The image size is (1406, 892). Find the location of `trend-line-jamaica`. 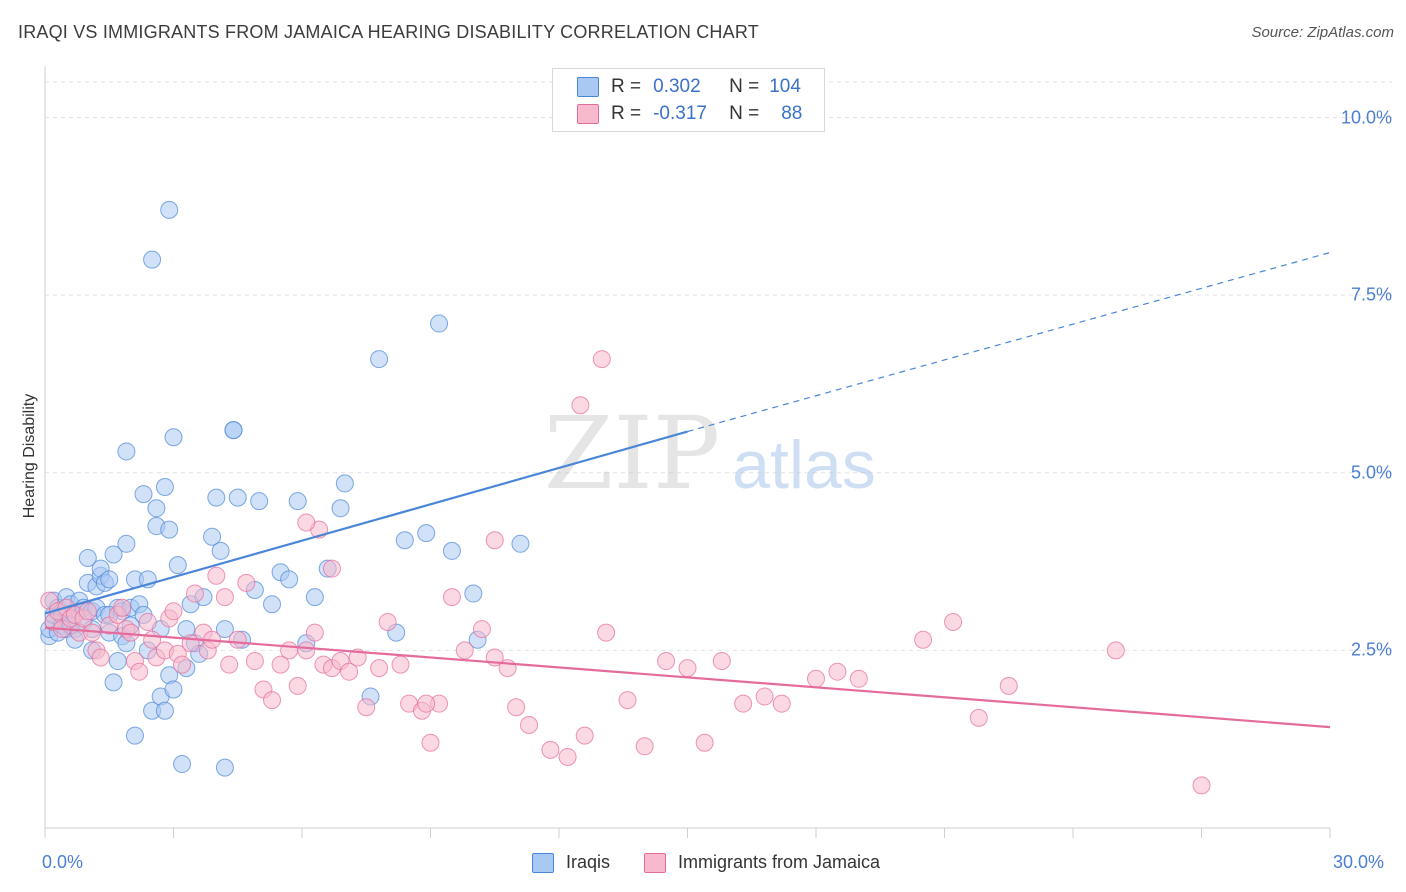

trend-line-jamaica is located at coordinates (687, 677).